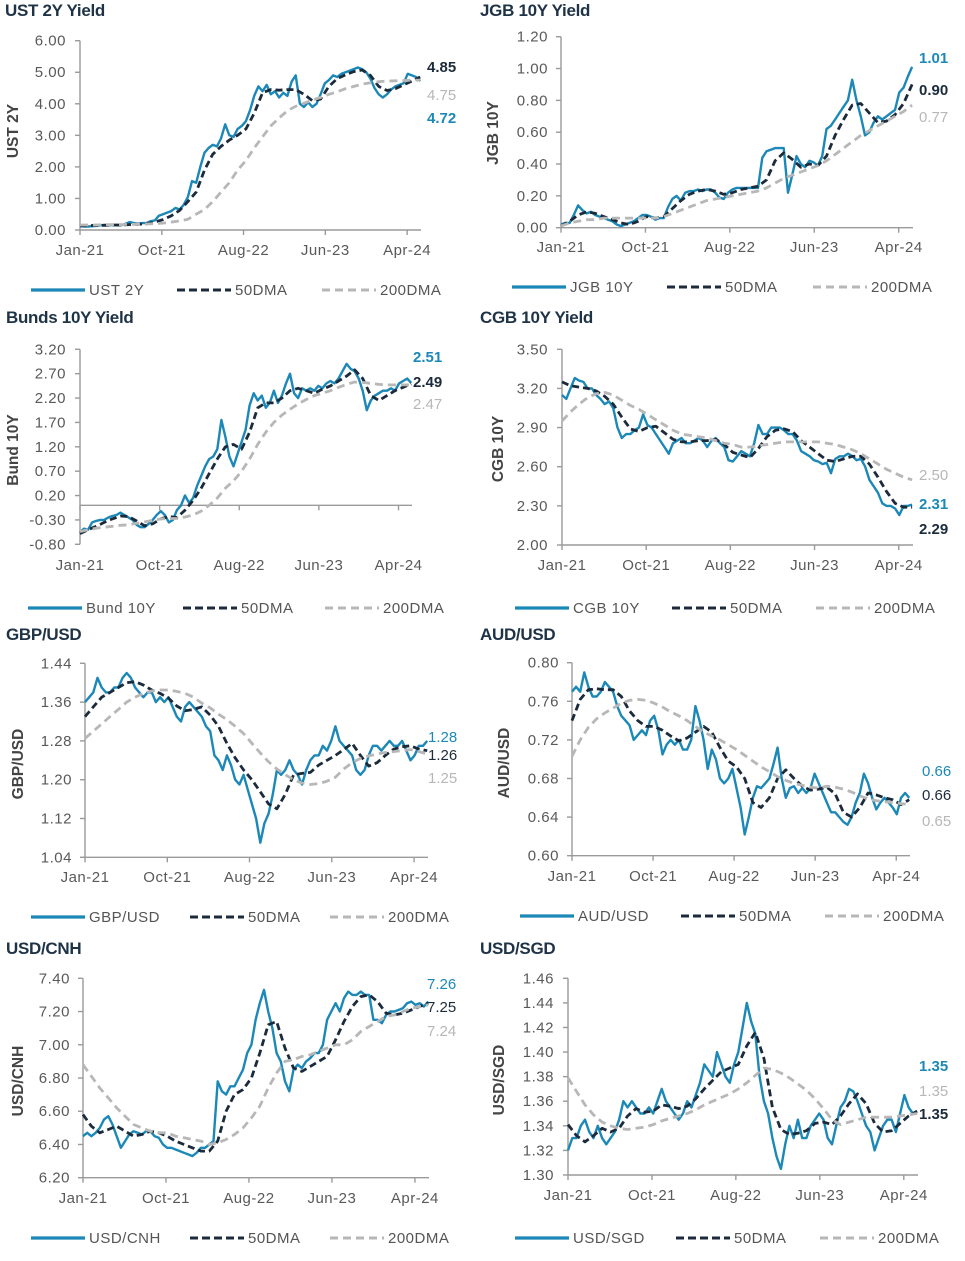 Image resolution: width=965 pixels, height=1261 pixels. What do you see at coordinates (933, 1091) in the screenshot?
I see `200dma-last-value-label: 1.35` at bounding box center [933, 1091].